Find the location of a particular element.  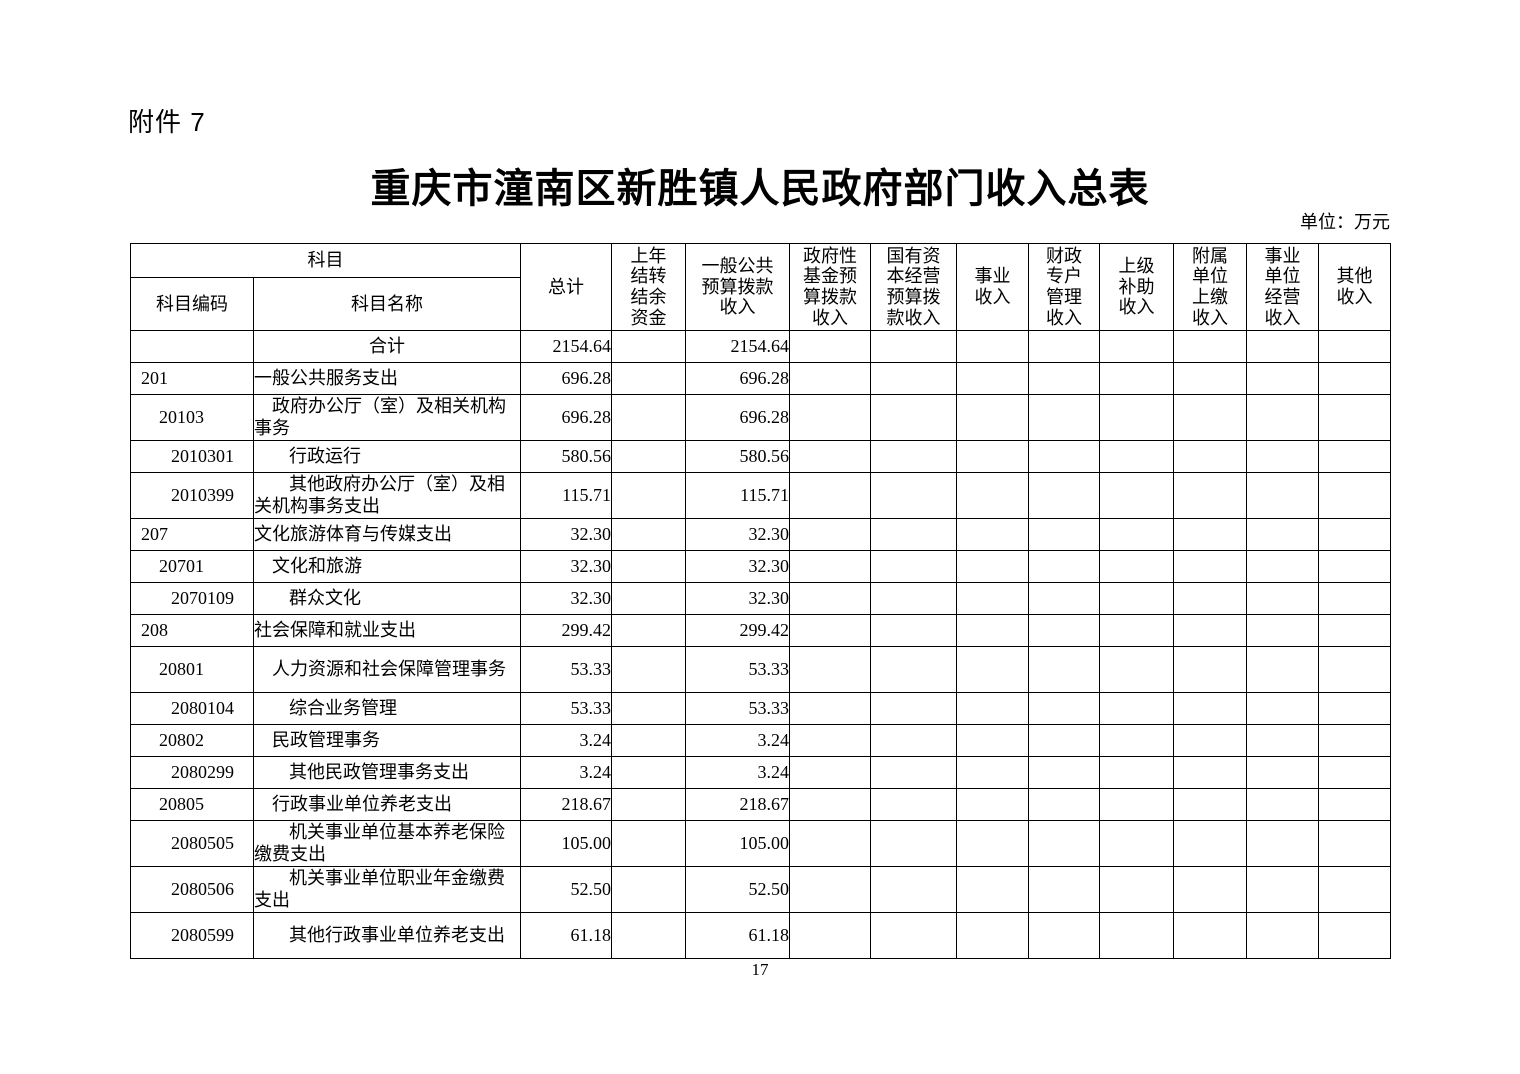

header-superior-subsidy: 上级 补助 收入 is located at coordinates (1136, 287).